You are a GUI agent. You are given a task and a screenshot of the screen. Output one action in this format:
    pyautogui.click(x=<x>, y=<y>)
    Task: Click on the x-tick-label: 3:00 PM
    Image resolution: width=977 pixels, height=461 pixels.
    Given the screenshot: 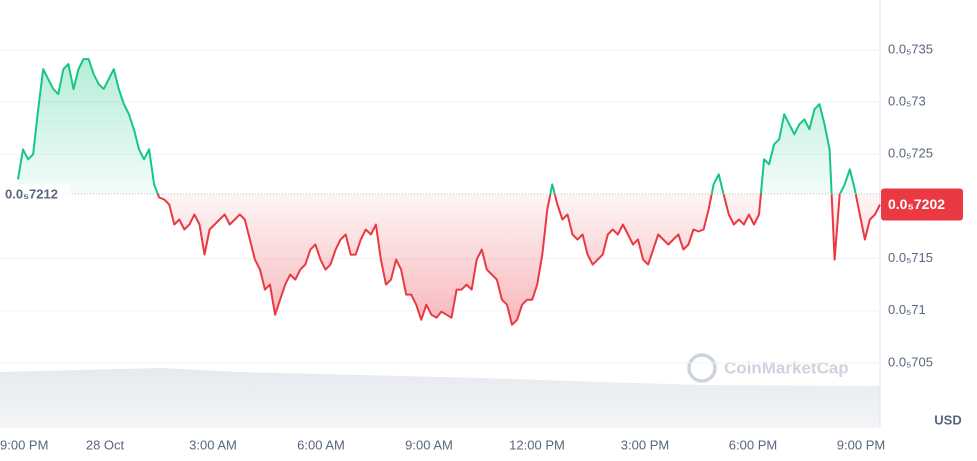 What is the action you would take?
    pyautogui.click(x=645, y=444)
    